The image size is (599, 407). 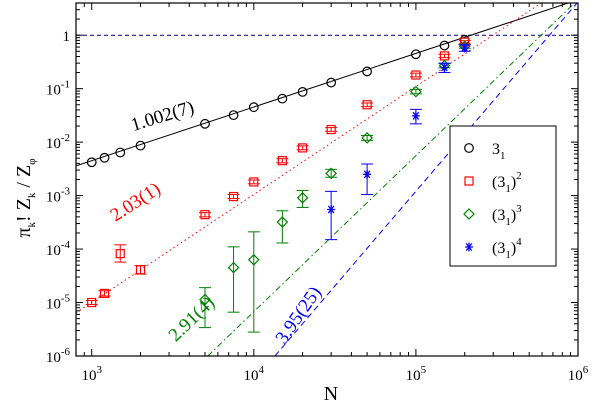 What do you see at coordinates (331, 394) in the screenshot?
I see `x-axis-label: N` at bounding box center [331, 394].